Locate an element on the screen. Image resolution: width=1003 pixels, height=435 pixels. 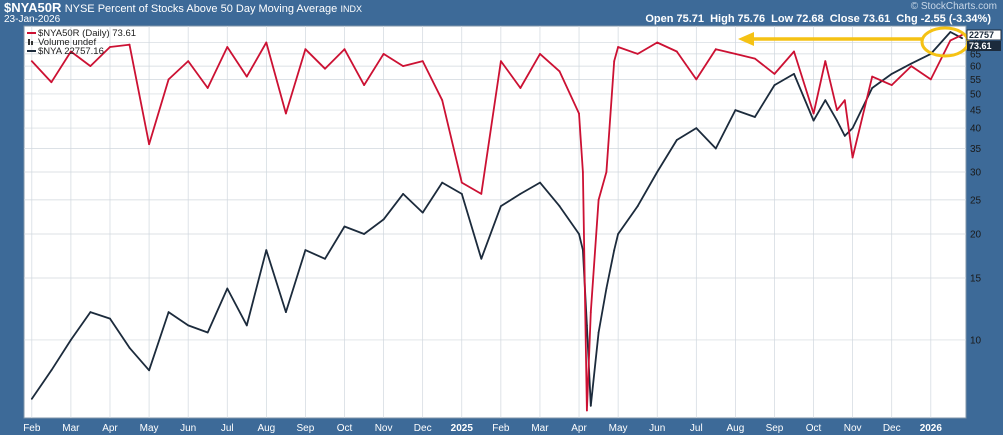
symbol-label: $NYA50R is located at coordinates (33, 7).